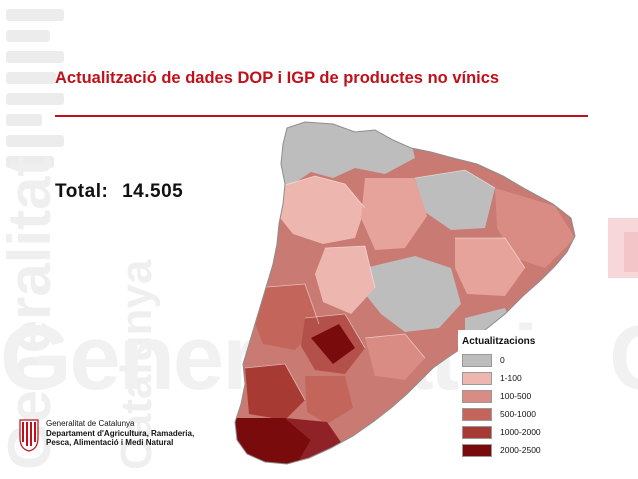  What do you see at coordinates (518, 414) in the screenshot?
I see `legend-label: 500-1000` at bounding box center [518, 414].